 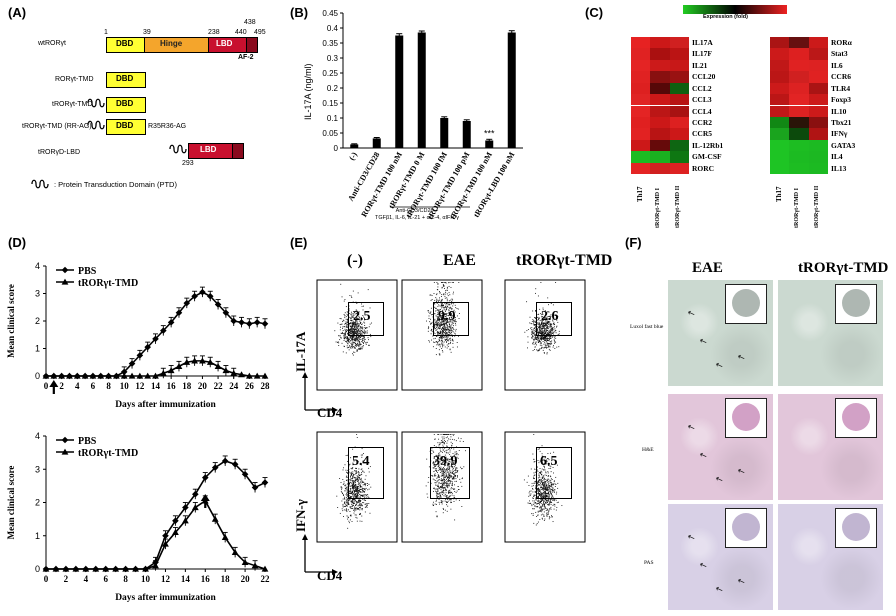 I want to click on spinal-cord-inset, so click(x=856, y=304).